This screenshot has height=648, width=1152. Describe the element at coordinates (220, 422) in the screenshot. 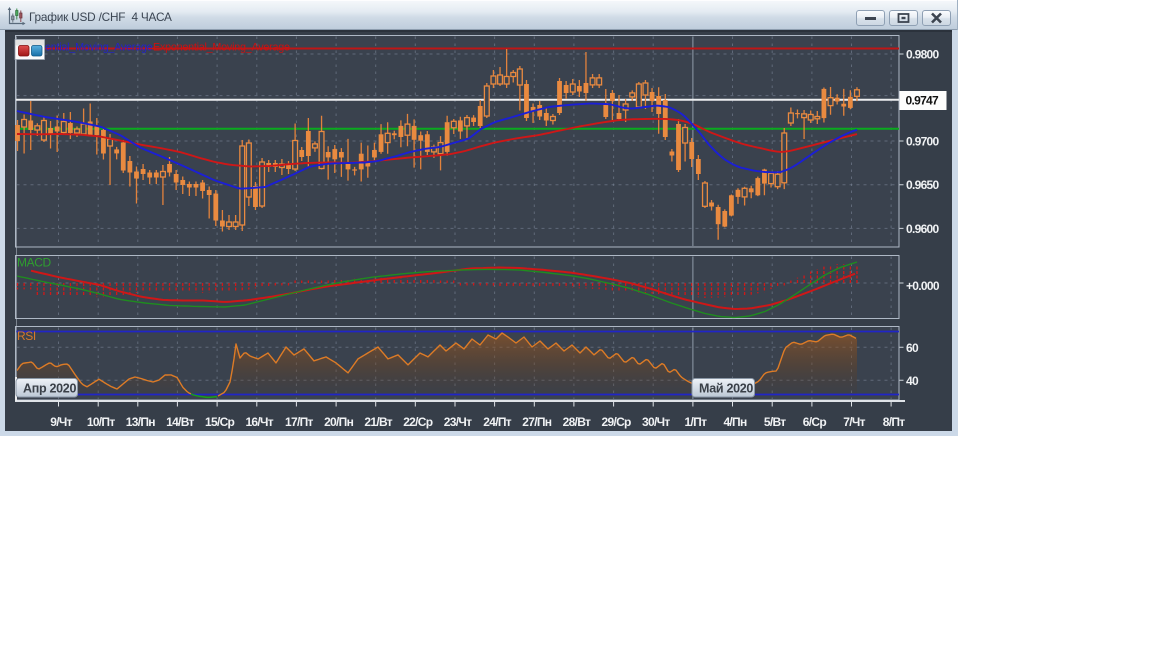

I see `svg-text: 15/Ср` at that location.